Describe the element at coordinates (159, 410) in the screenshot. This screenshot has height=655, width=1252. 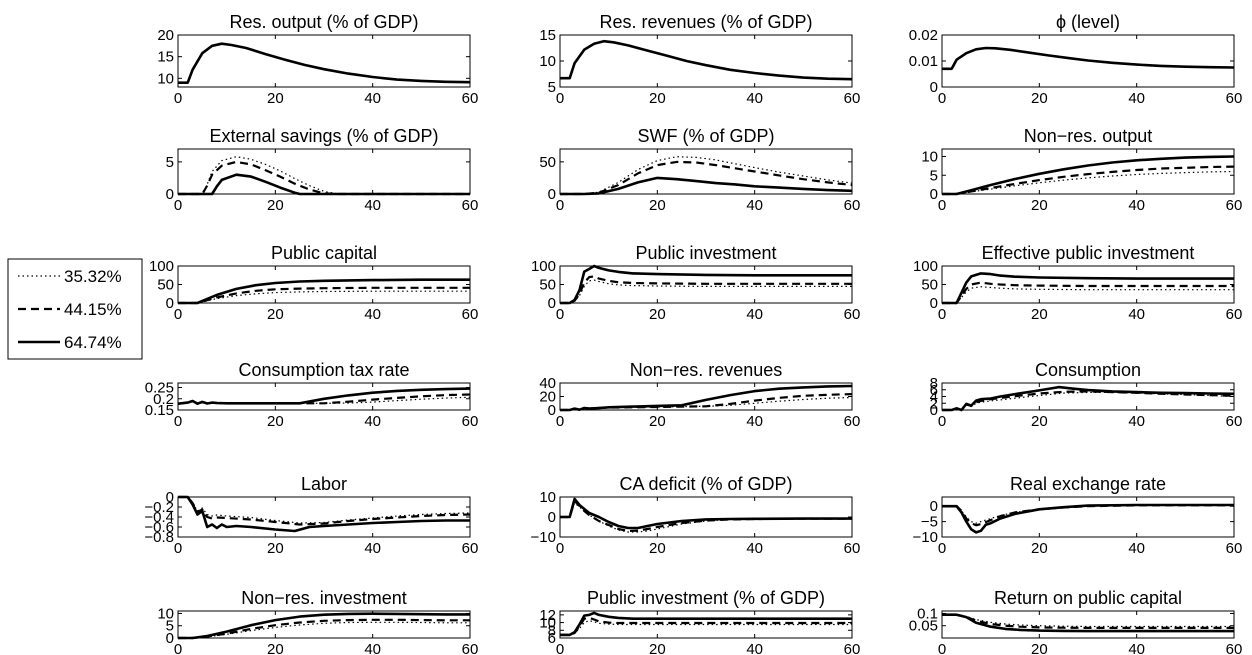
I see `y-tick-label: 0.15` at that location.